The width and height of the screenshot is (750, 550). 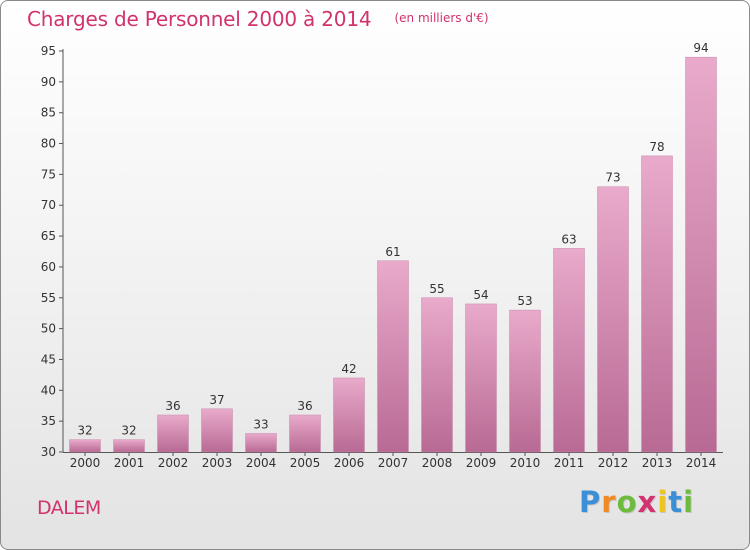 I want to click on x-tick-label: 2014, so click(x=701, y=463).